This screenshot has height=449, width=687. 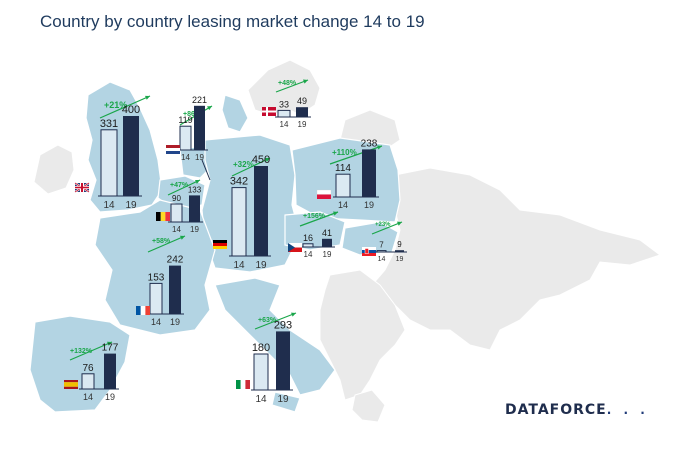 I want to click on logo-dots: . . ., so click(x=627, y=410).